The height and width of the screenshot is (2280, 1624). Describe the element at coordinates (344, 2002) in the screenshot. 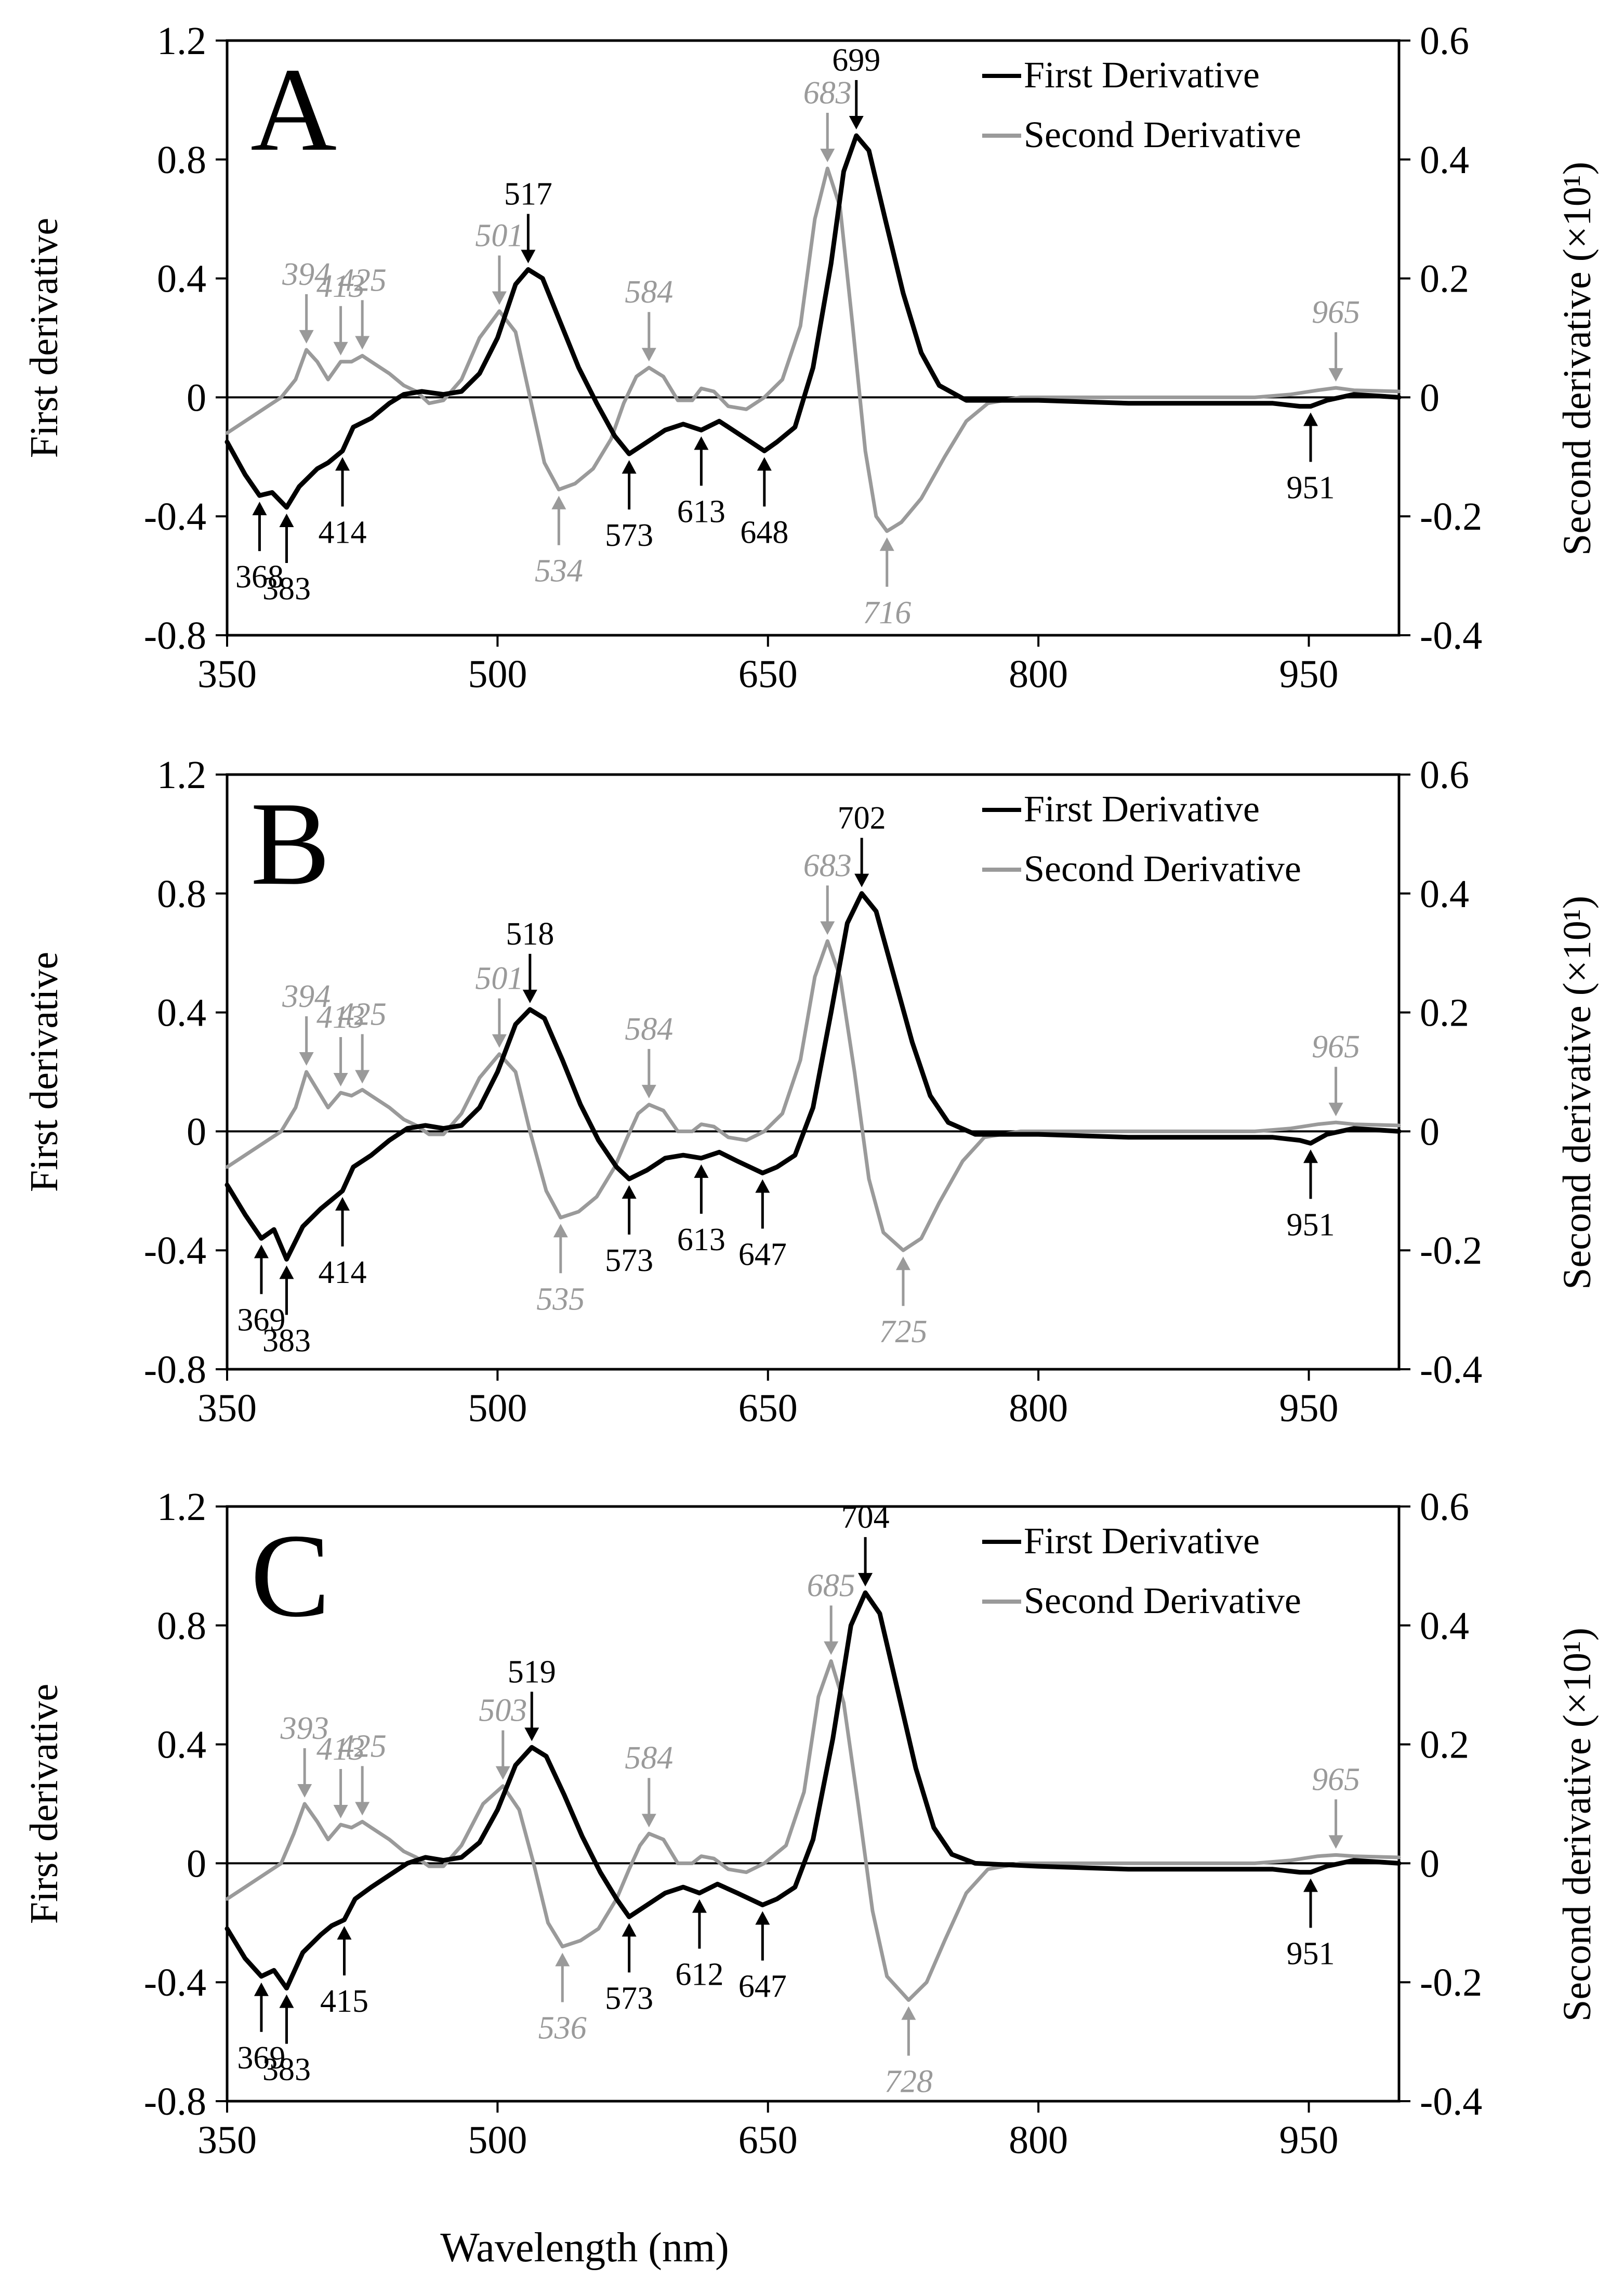

I see `peak-label: 415` at that location.